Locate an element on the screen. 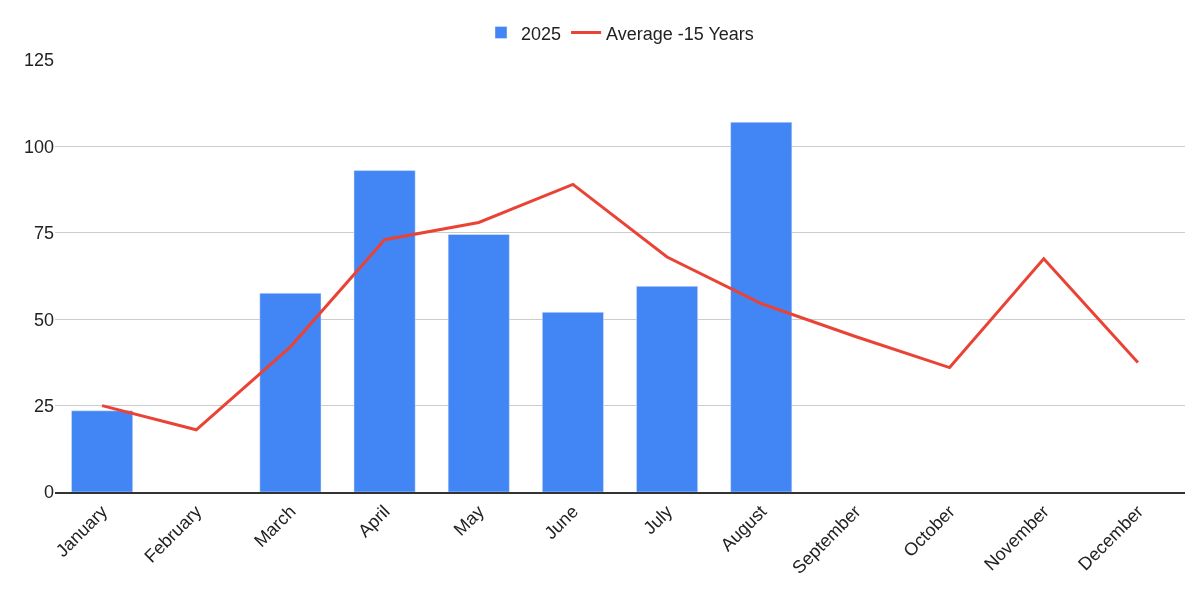 This screenshot has height=612, width=1195. y-tick-label: 125 is located at coordinates (38, 60).